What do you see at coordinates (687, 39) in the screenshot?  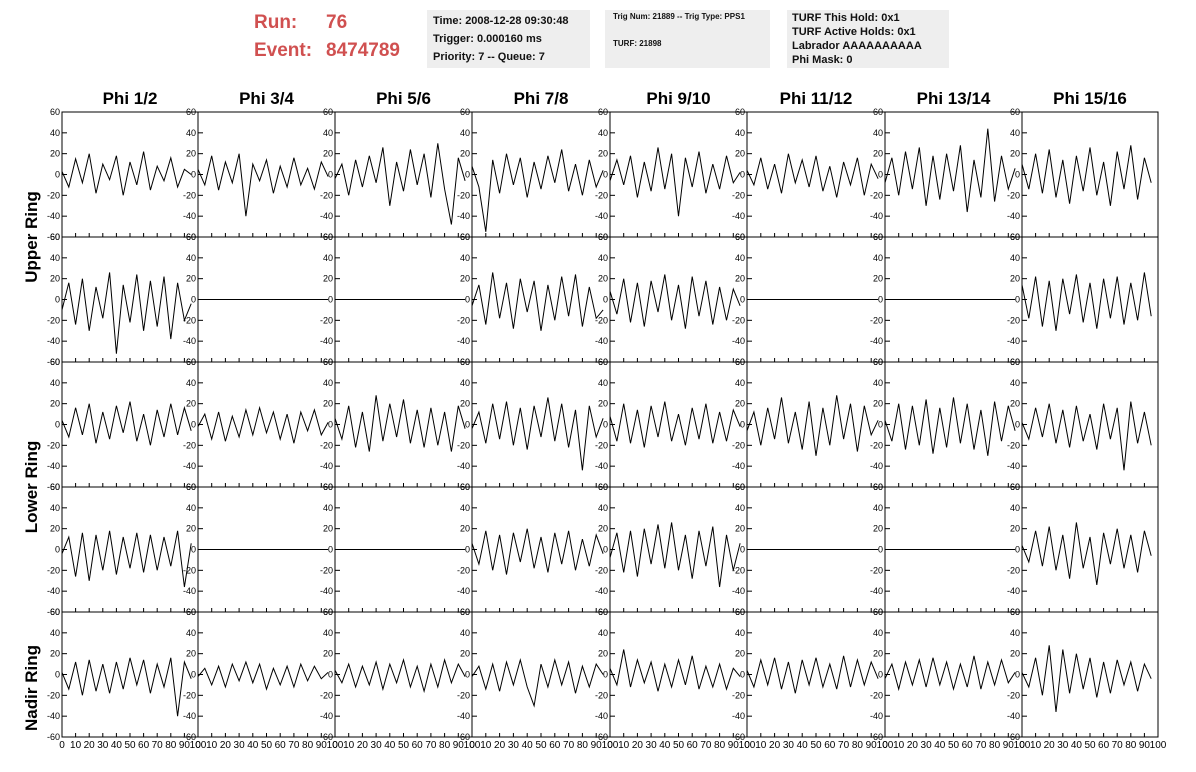 I see `info-box` at bounding box center [687, 39].